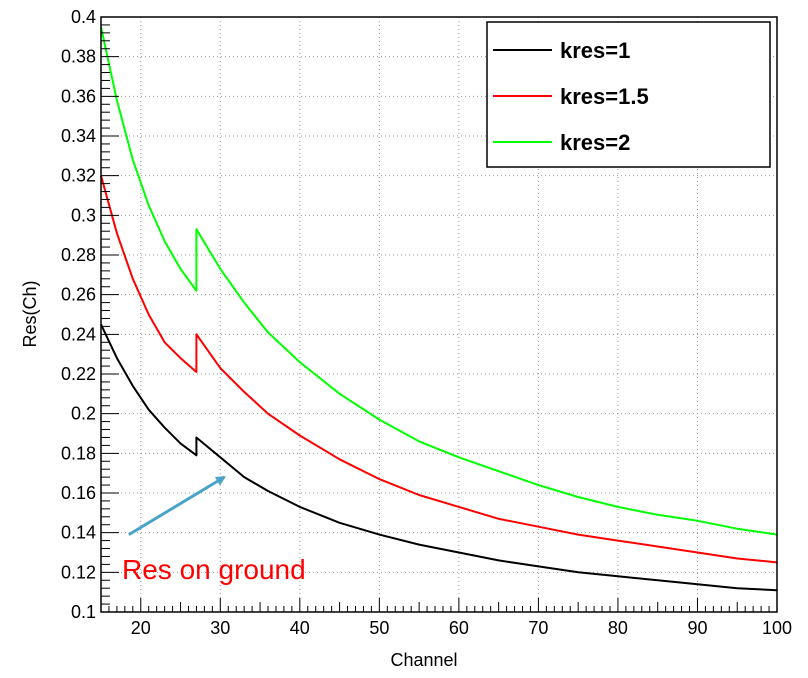 Image resolution: width=808 pixels, height=678 pixels. What do you see at coordinates (83, 612) in the screenshot?
I see `y-tick-label: 0.1` at bounding box center [83, 612].